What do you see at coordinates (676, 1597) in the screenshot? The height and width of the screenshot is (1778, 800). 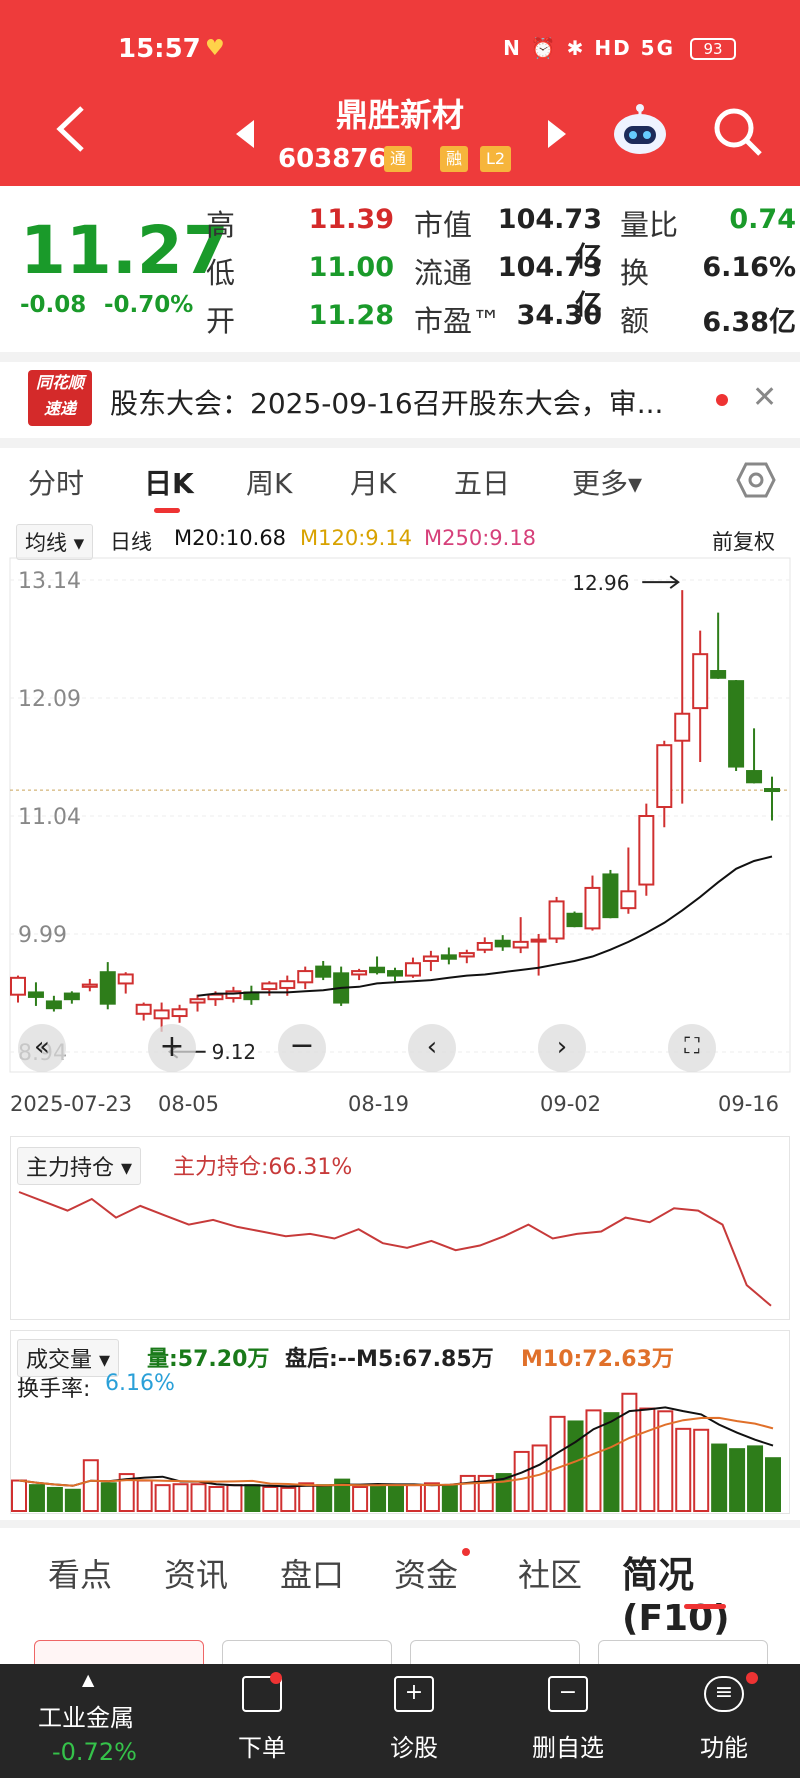 I see `tab-profile-f10: 简况(F10)` at bounding box center [676, 1597].